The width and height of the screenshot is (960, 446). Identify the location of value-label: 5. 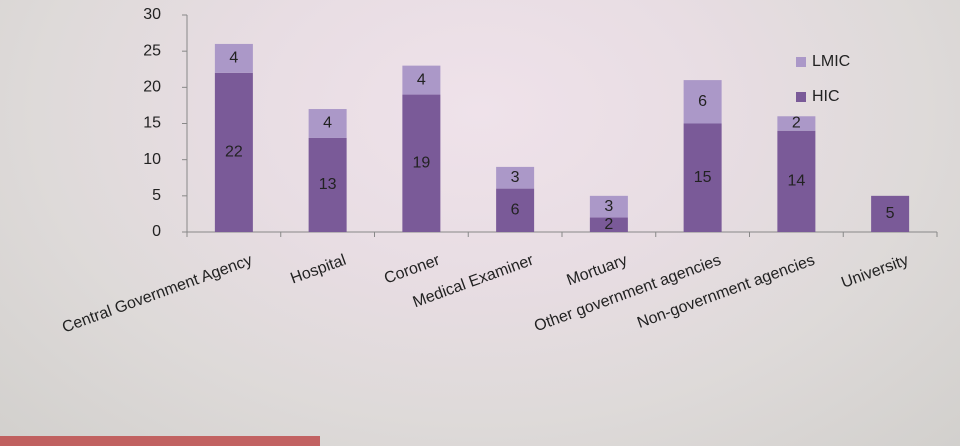
(890, 213).